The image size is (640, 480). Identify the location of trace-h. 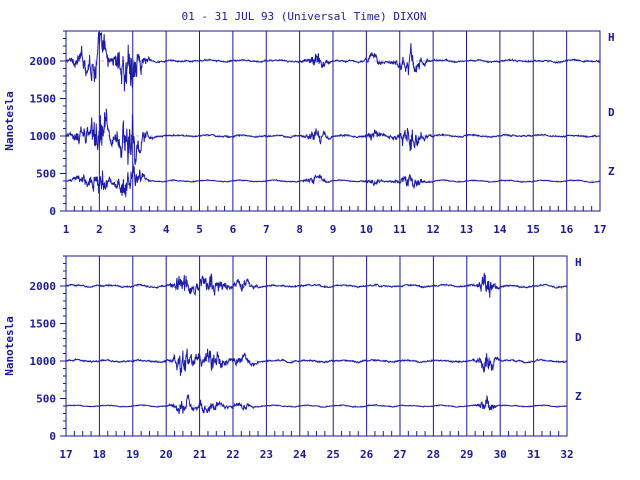
(316, 285).